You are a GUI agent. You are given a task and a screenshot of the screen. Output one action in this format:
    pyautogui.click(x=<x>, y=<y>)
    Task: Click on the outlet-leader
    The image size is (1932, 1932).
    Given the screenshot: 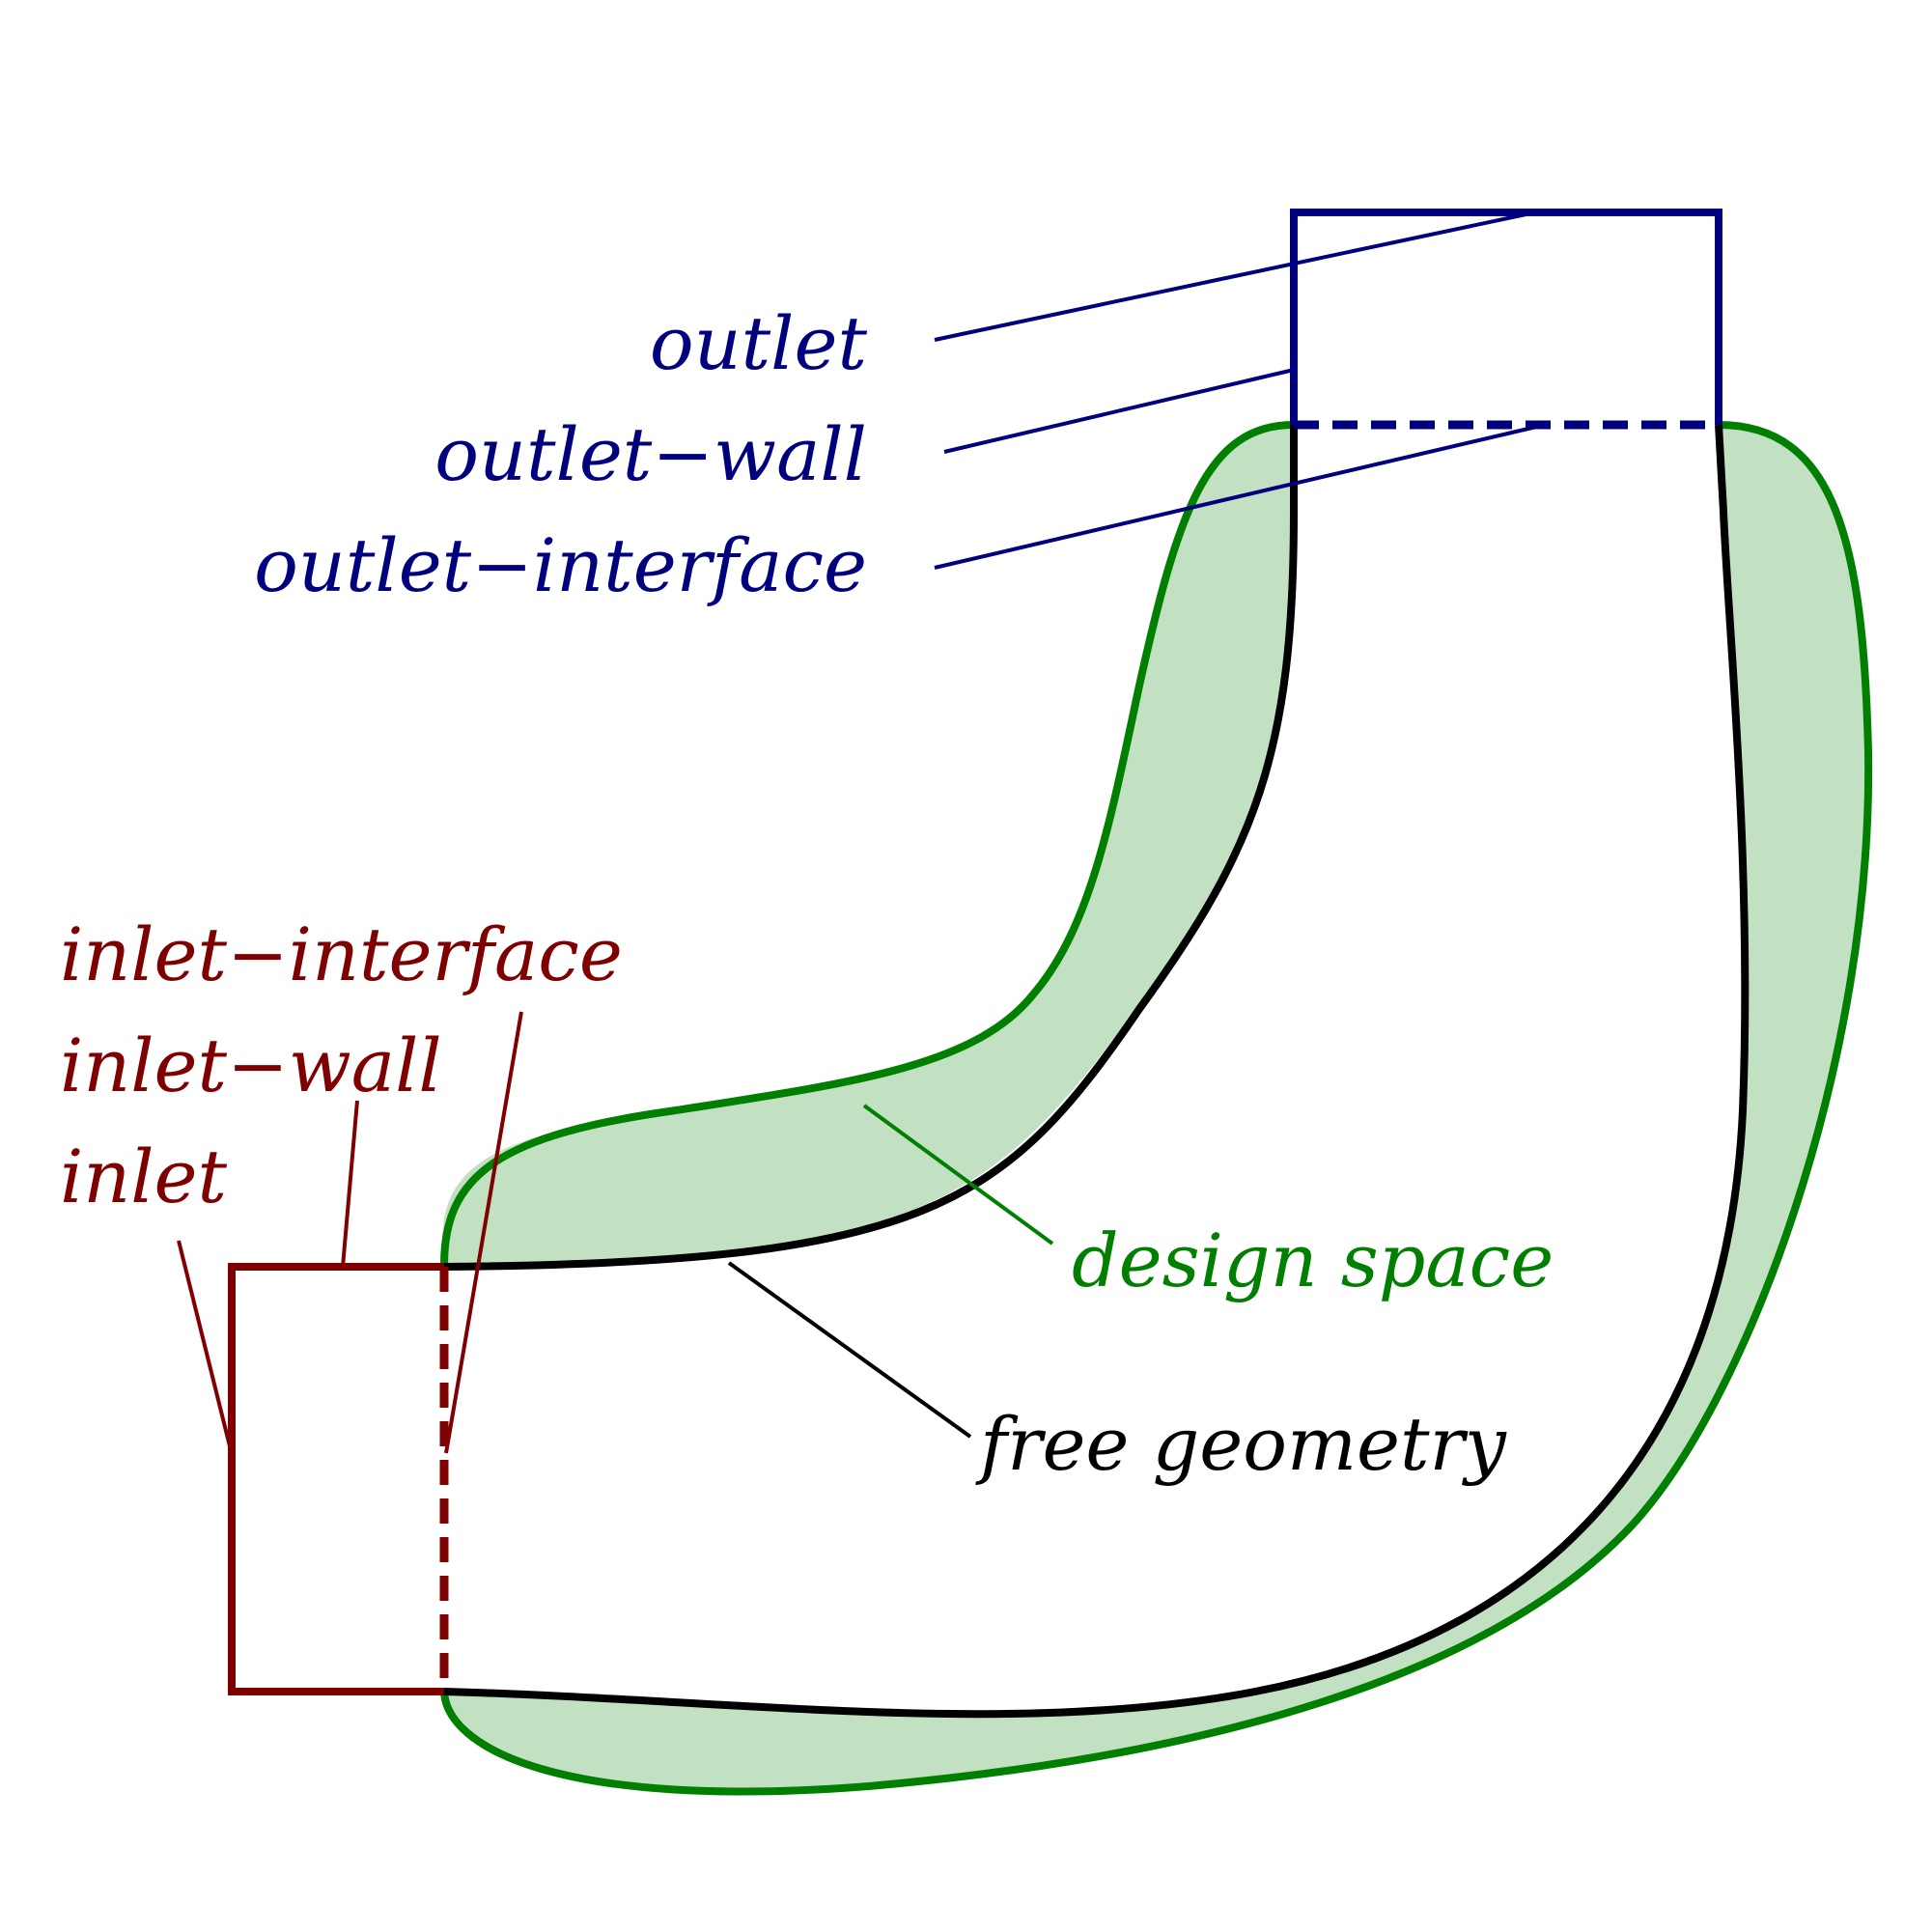 What is the action you would take?
    pyautogui.click(x=1235, y=276)
    